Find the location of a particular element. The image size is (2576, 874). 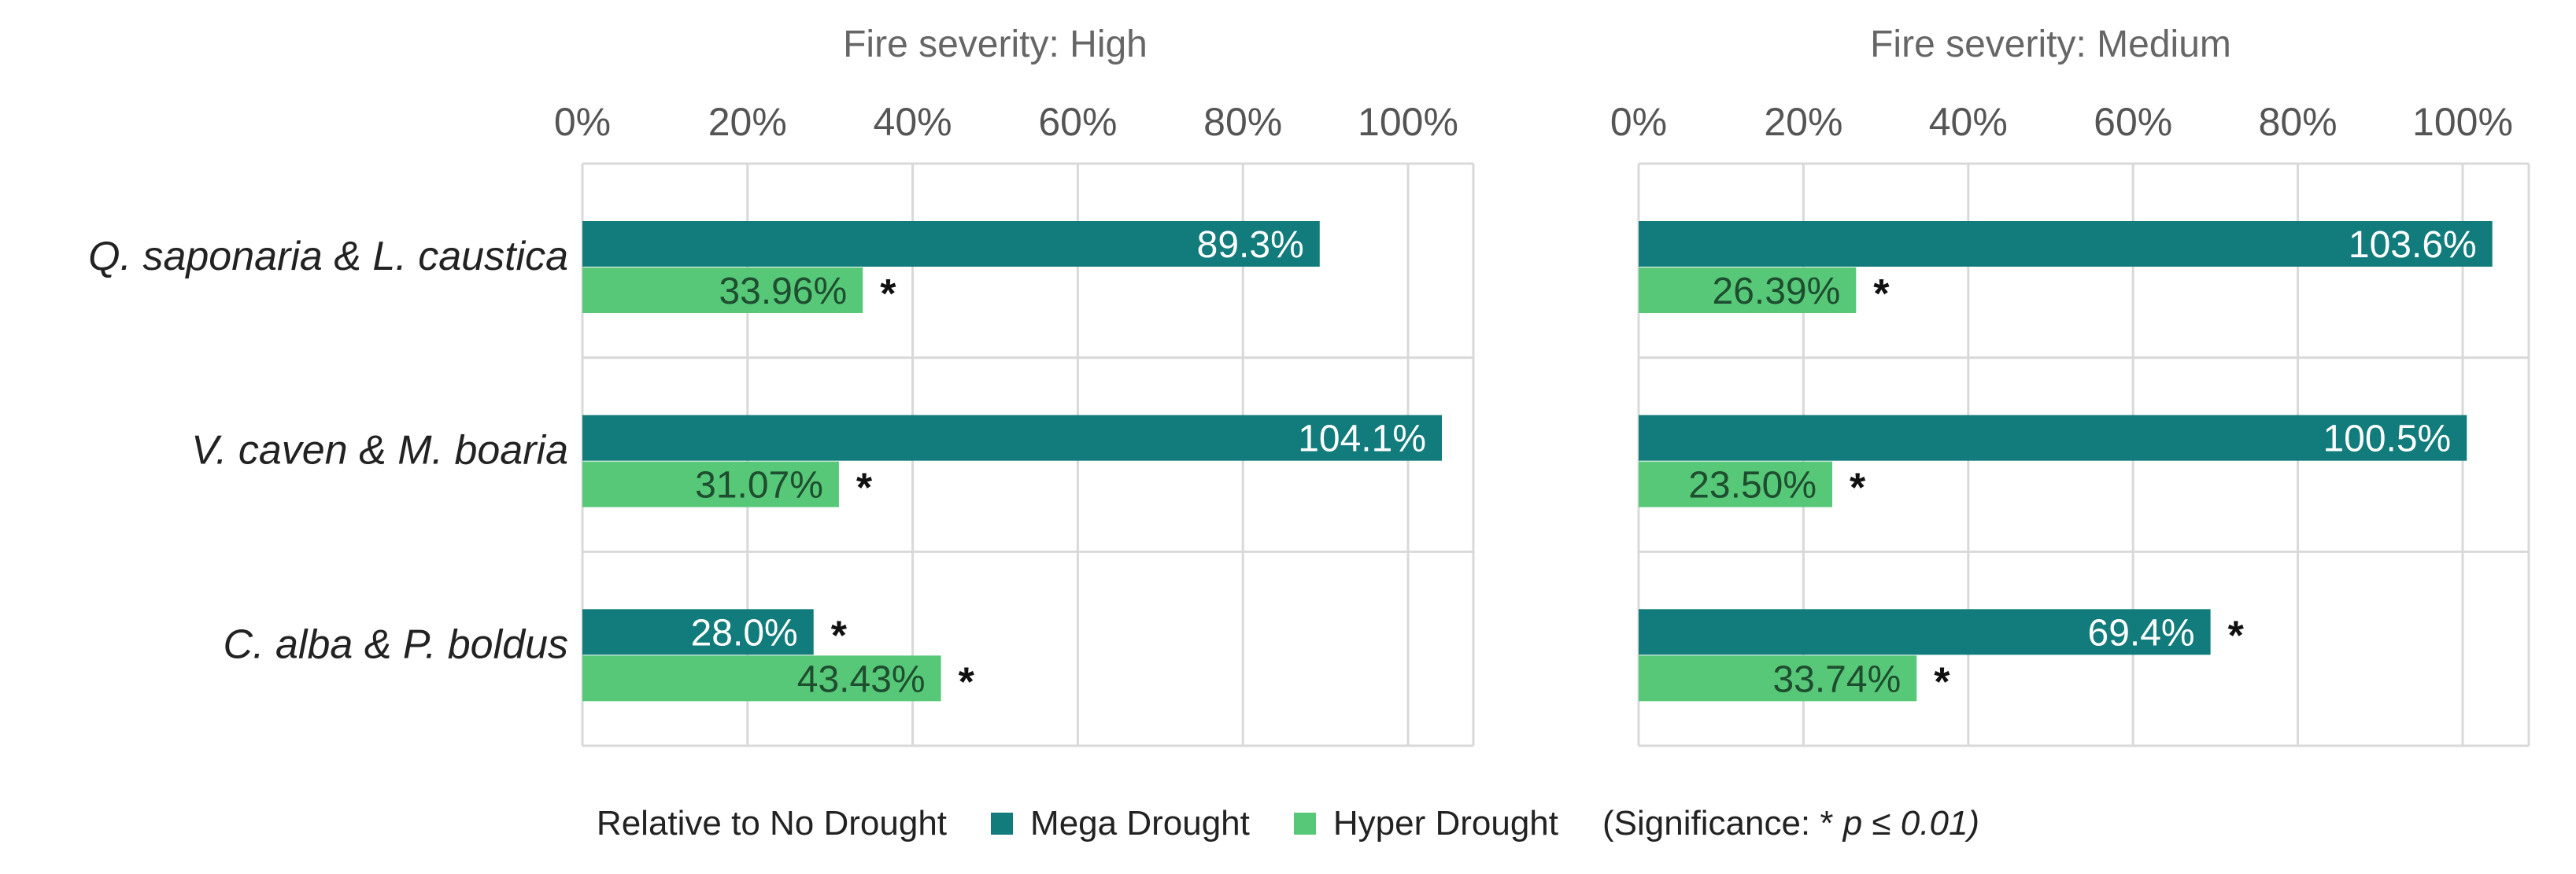

panel-2-bar-hyper-drought-v-caven-m-boaria is located at coordinates (1736, 484).